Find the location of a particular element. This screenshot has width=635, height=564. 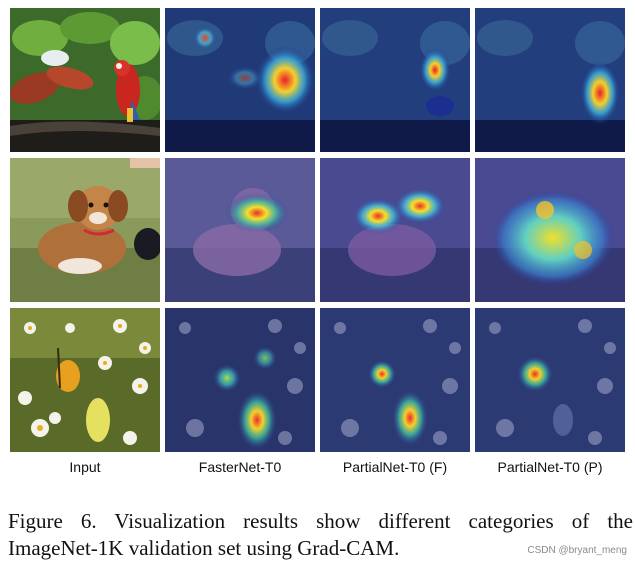

image-butterfly-fasternet is located at coordinates (240, 380).